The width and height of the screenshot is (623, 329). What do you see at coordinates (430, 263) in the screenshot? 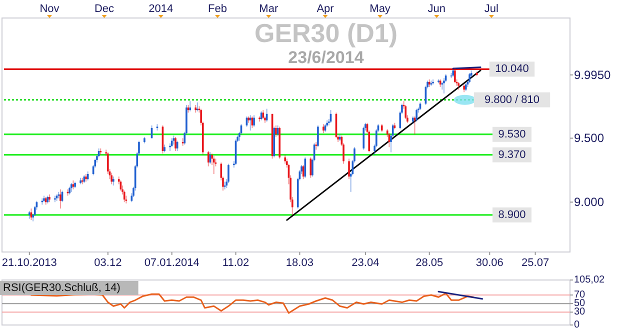
I see `x-tick-label: 28.05` at bounding box center [430, 263].